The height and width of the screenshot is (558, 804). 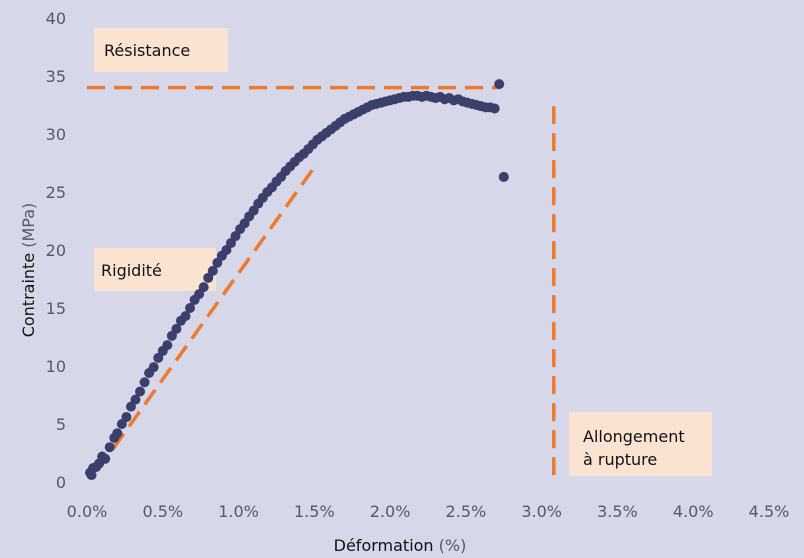 What do you see at coordinates (61, 482) in the screenshot?
I see `y-tick-label: 0` at bounding box center [61, 482].